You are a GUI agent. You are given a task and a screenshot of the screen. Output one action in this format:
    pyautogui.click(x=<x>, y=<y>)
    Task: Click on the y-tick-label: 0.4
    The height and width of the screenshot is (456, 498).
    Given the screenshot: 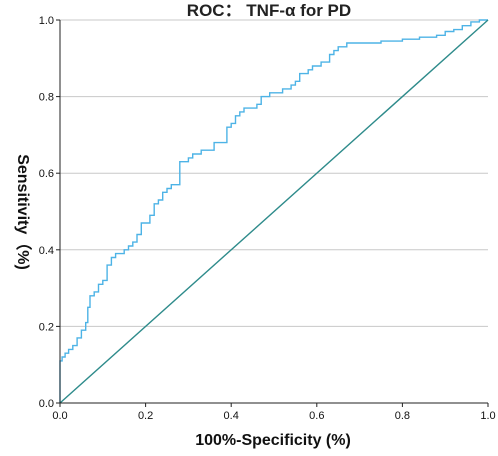 What is the action you would take?
    pyautogui.click(x=46, y=251)
    